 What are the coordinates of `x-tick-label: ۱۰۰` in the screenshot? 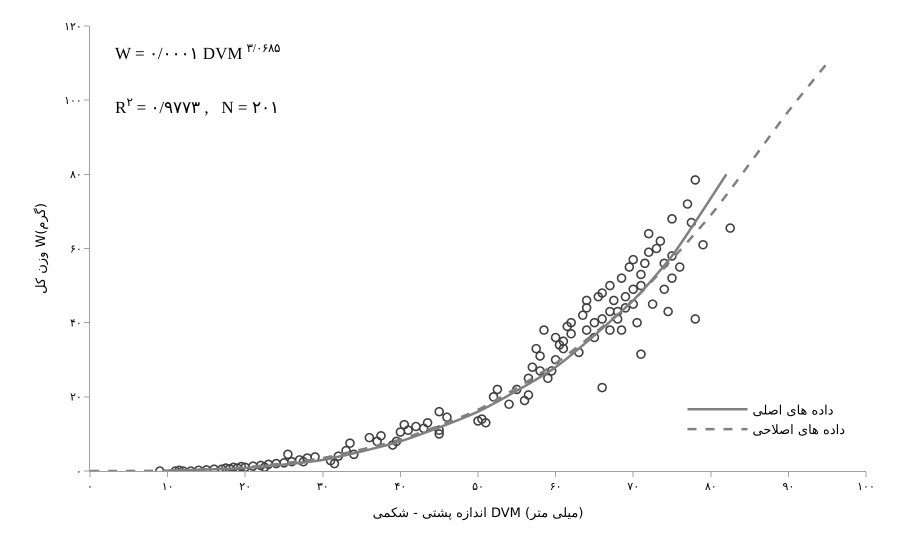 It's located at (866, 487).